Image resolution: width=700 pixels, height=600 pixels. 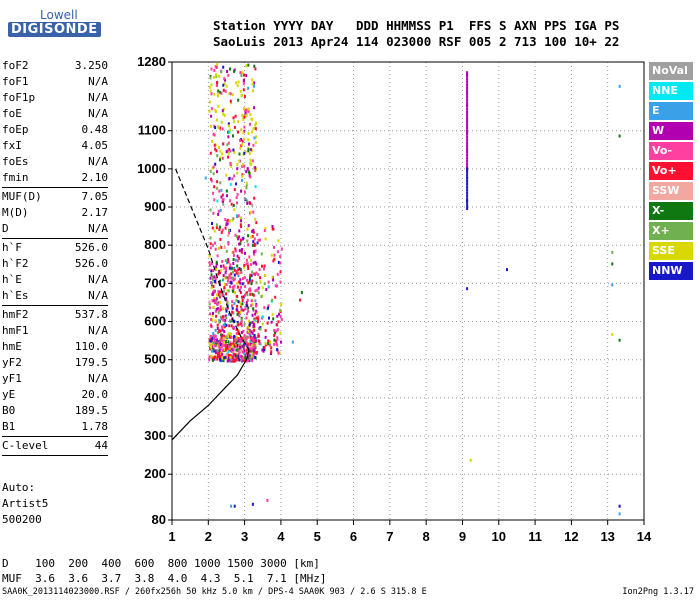 I want to click on param-label: fxI, so click(x=12, y=145).